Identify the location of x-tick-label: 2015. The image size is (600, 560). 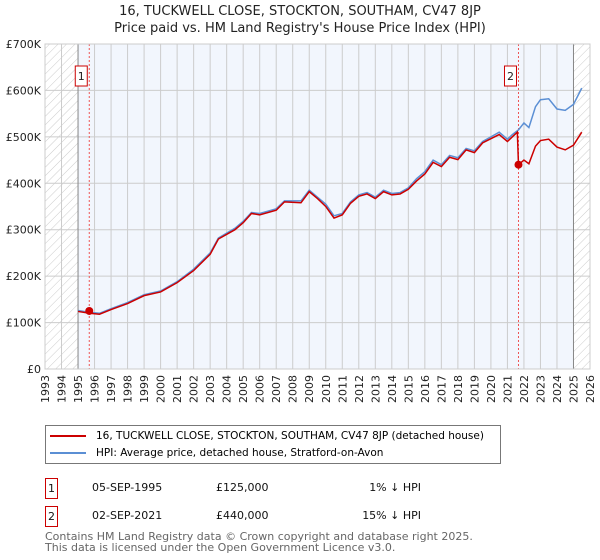
(408, 389).